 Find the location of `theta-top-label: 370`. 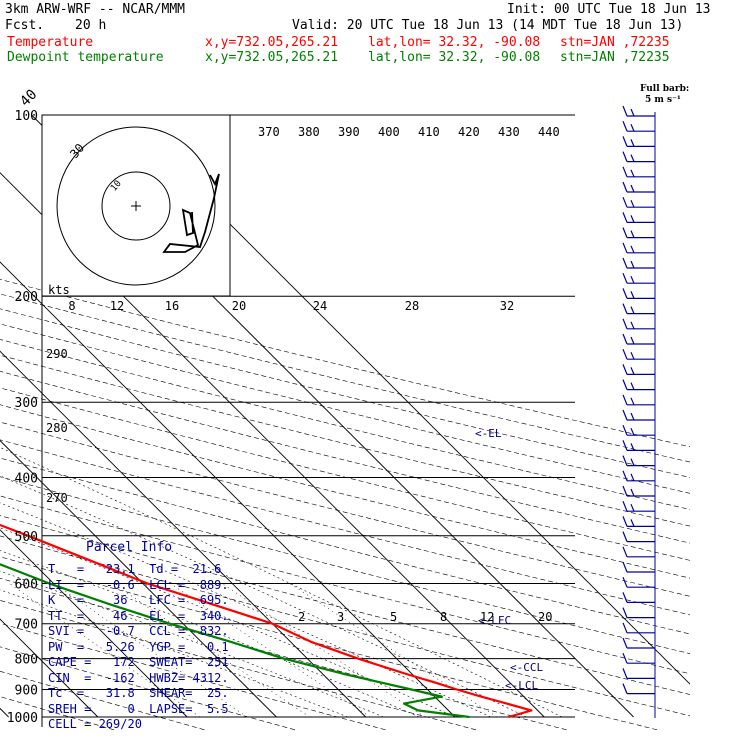

theta-top-label: 370 is located at coordinates (269, 132).